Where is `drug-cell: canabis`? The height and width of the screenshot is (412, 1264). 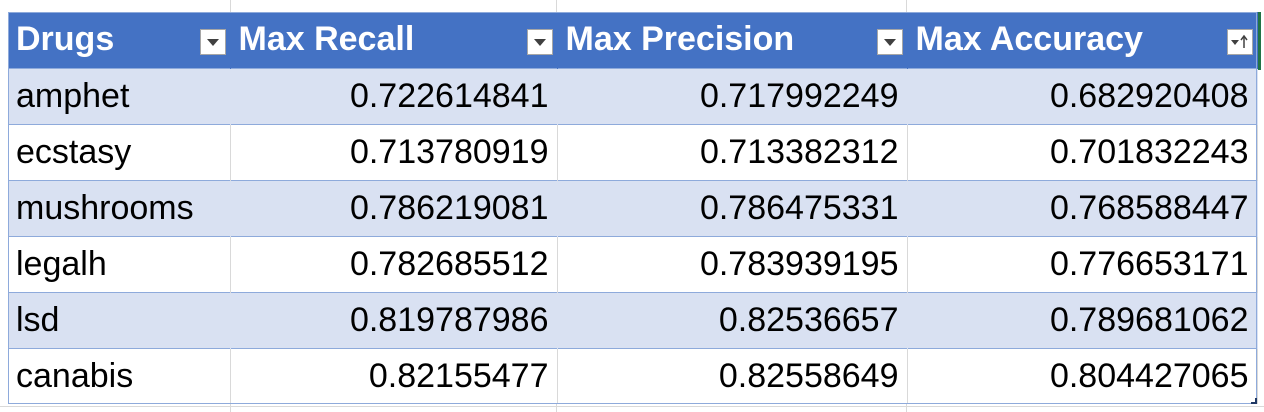 drug-cell: canabis is located at coordinates (119, 375).